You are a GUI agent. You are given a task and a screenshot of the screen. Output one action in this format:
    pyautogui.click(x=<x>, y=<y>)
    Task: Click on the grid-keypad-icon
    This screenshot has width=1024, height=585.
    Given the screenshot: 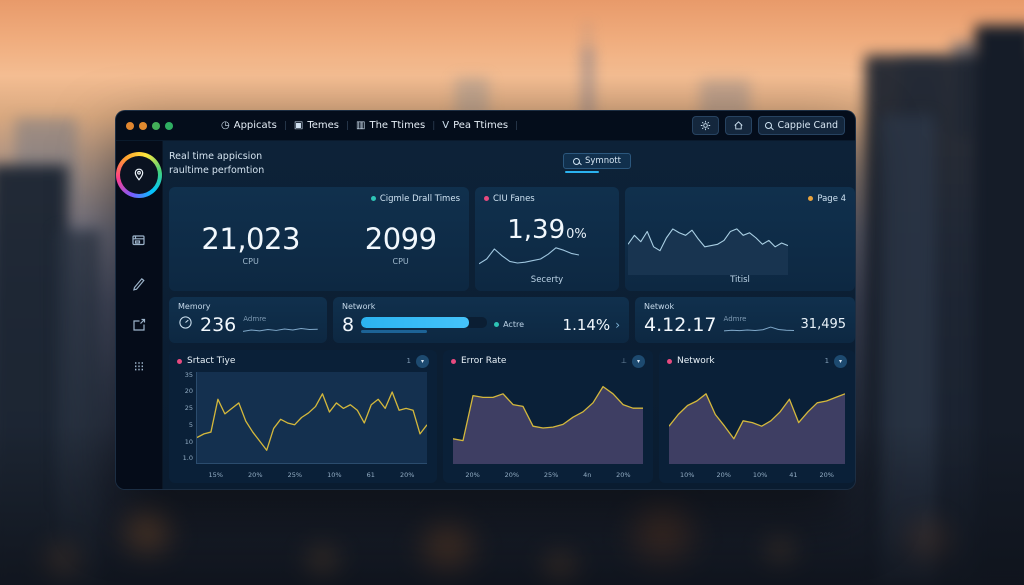 What is the action you would take?
    pyautogui.click(x=139, y=366)
    